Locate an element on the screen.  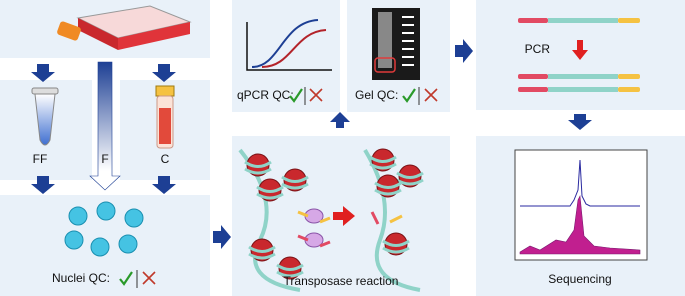
step-label: PCR is located at coordinates (538, 49).